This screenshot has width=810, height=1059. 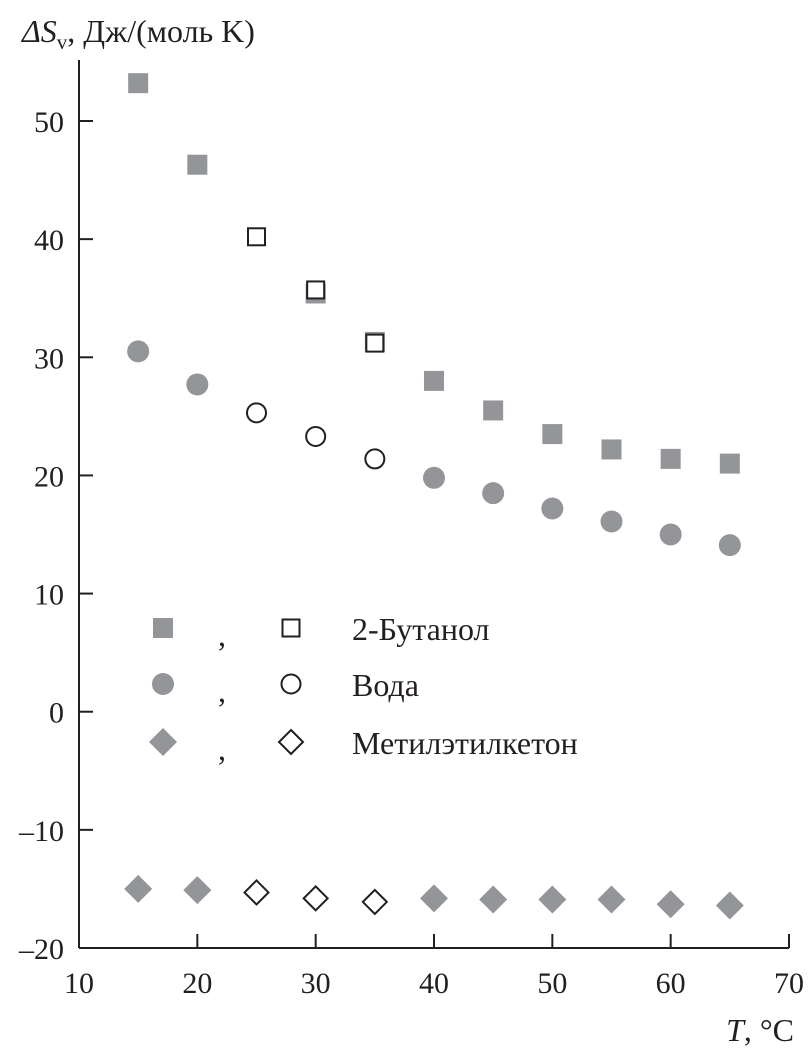 What do you see at coordinates (316, 983) in the screenshot?
I see `x-tick-label: 30` at bounding box center [316, 983].